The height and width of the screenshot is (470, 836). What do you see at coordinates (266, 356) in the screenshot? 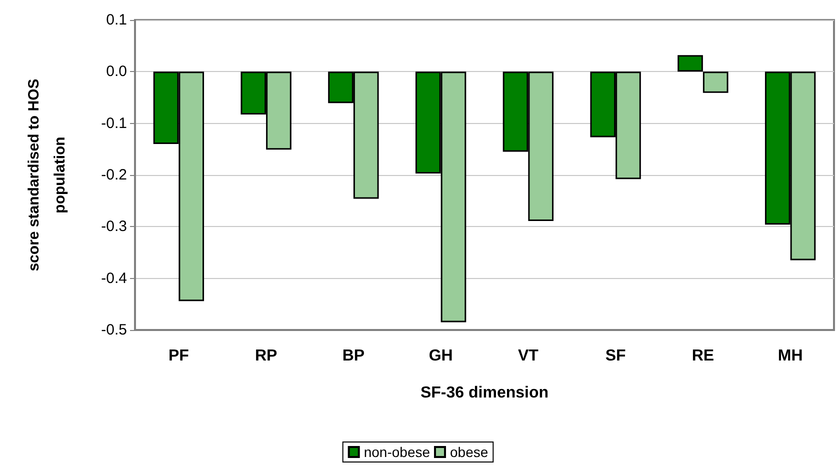
I see `x-tick-label: RP` at bounding box center [266, 356].